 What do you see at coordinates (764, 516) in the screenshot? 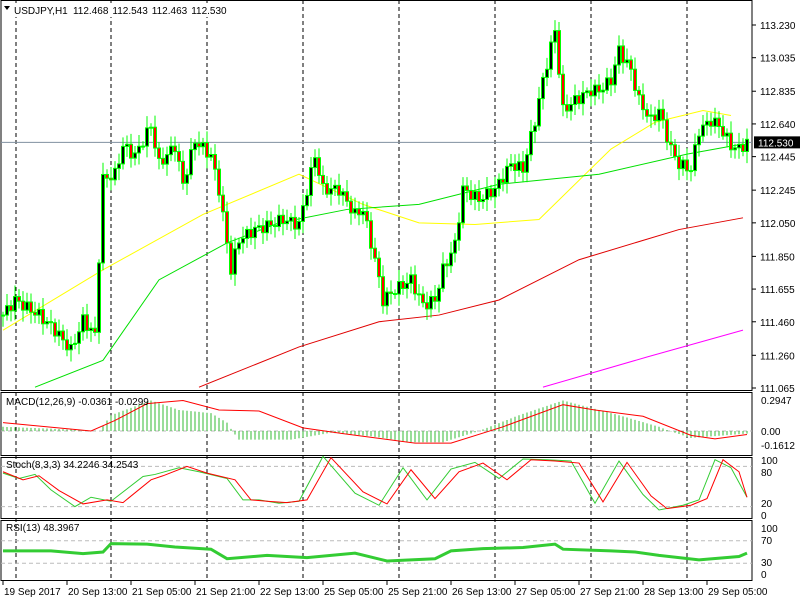
I see `oscillator-axis-label: 0` at bounding box center [764, 516].